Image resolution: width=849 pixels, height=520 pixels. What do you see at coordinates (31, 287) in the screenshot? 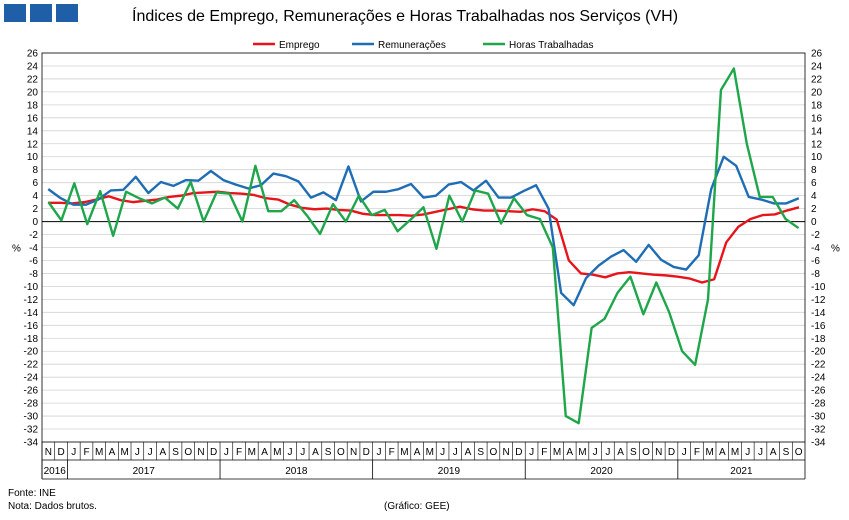
I see `y-tick-label-left: -10` at bounding box center [31, 287].